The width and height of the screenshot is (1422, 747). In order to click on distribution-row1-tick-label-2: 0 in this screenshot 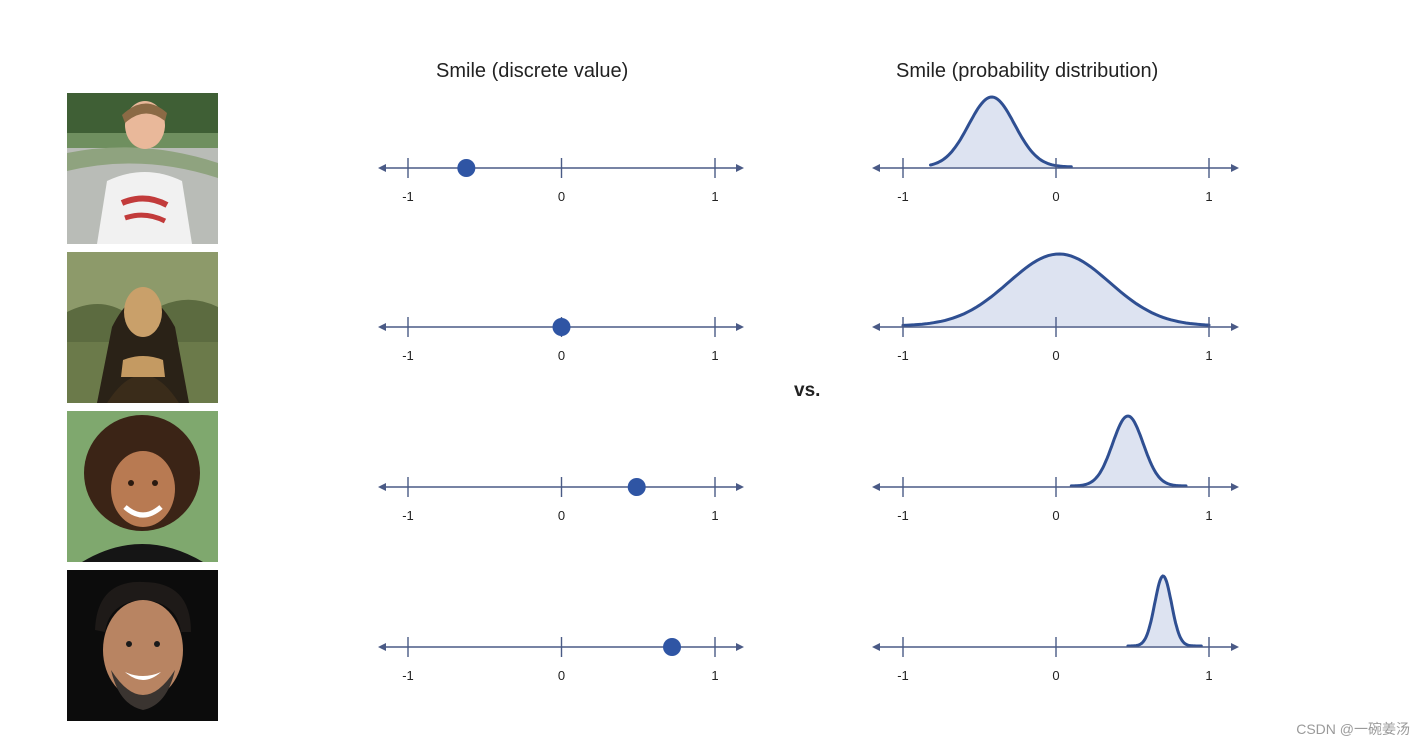, I will do `click(1055, 196)`.